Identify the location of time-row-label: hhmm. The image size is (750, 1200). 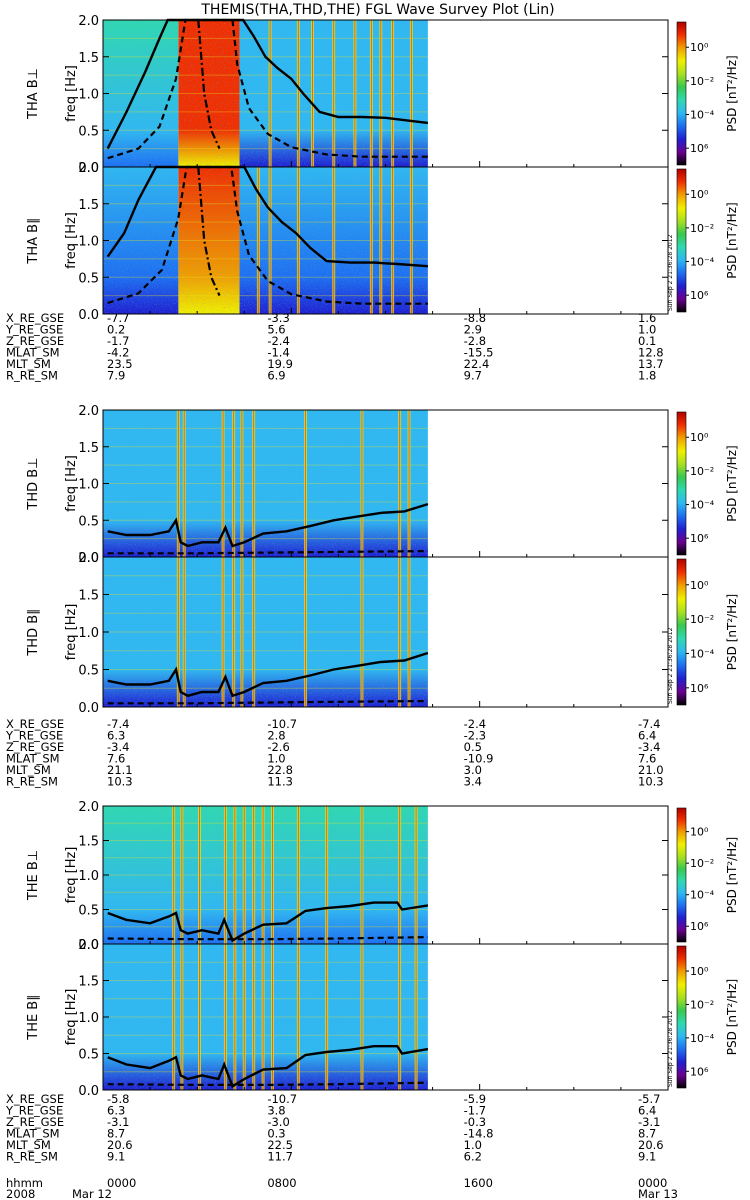
(24, 1183).